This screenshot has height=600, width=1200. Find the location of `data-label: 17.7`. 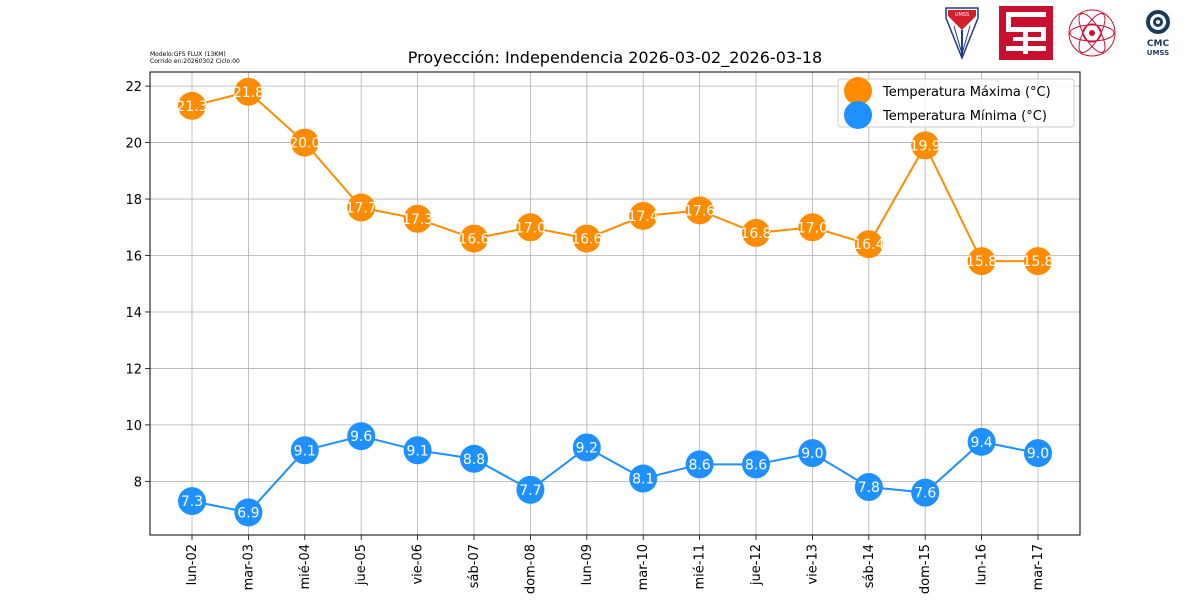

data-label: 17.7 is located at coordinates (361, 209).